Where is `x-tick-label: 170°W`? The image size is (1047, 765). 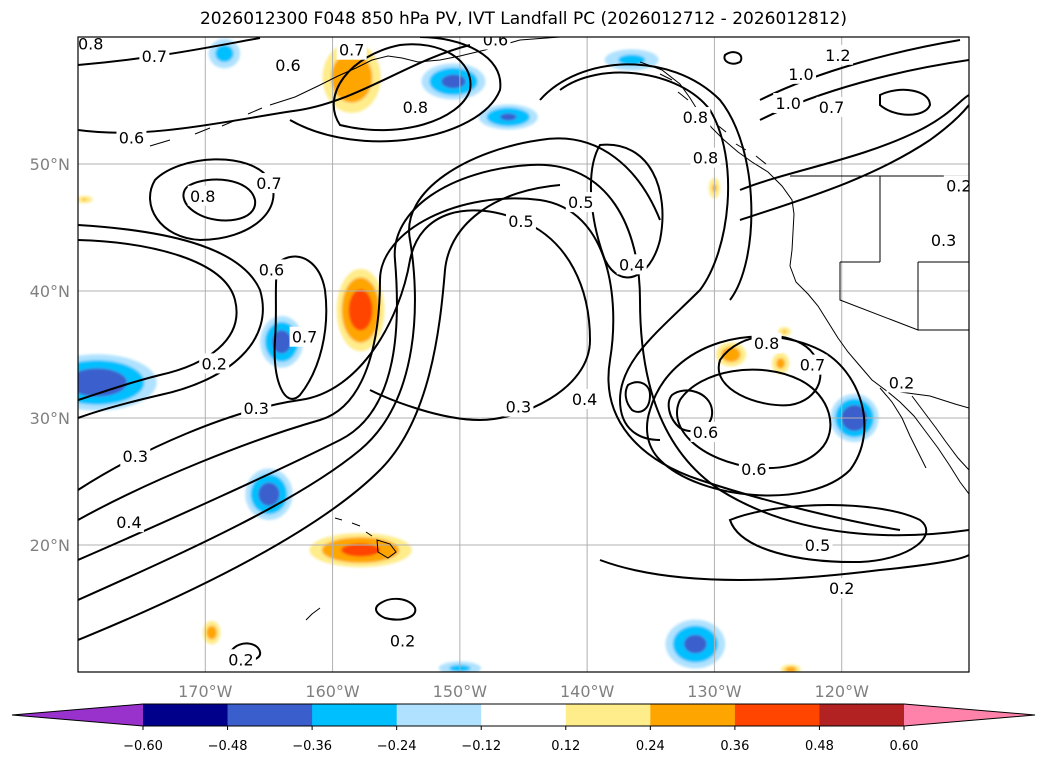 x-tick-label: 170°W is located at coordinates (205, 691).